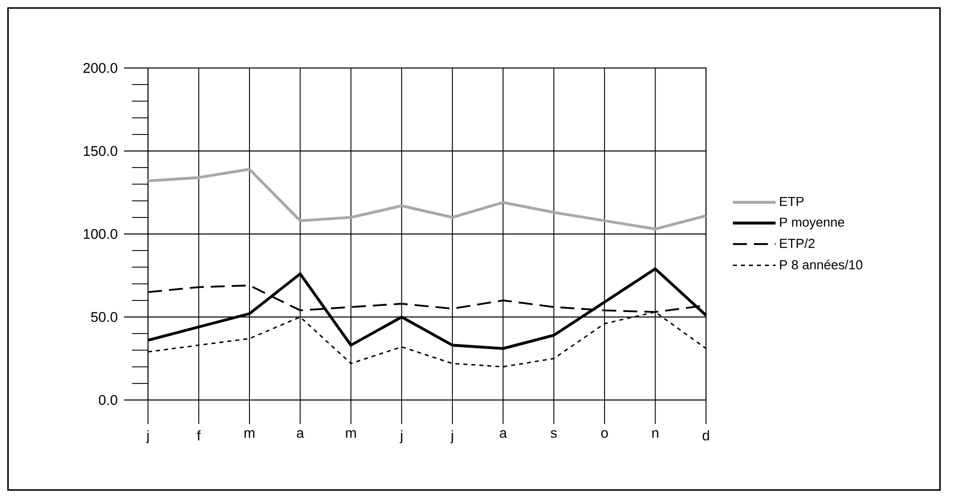  I want to click on x-tick-label: o, so click(604, 434).